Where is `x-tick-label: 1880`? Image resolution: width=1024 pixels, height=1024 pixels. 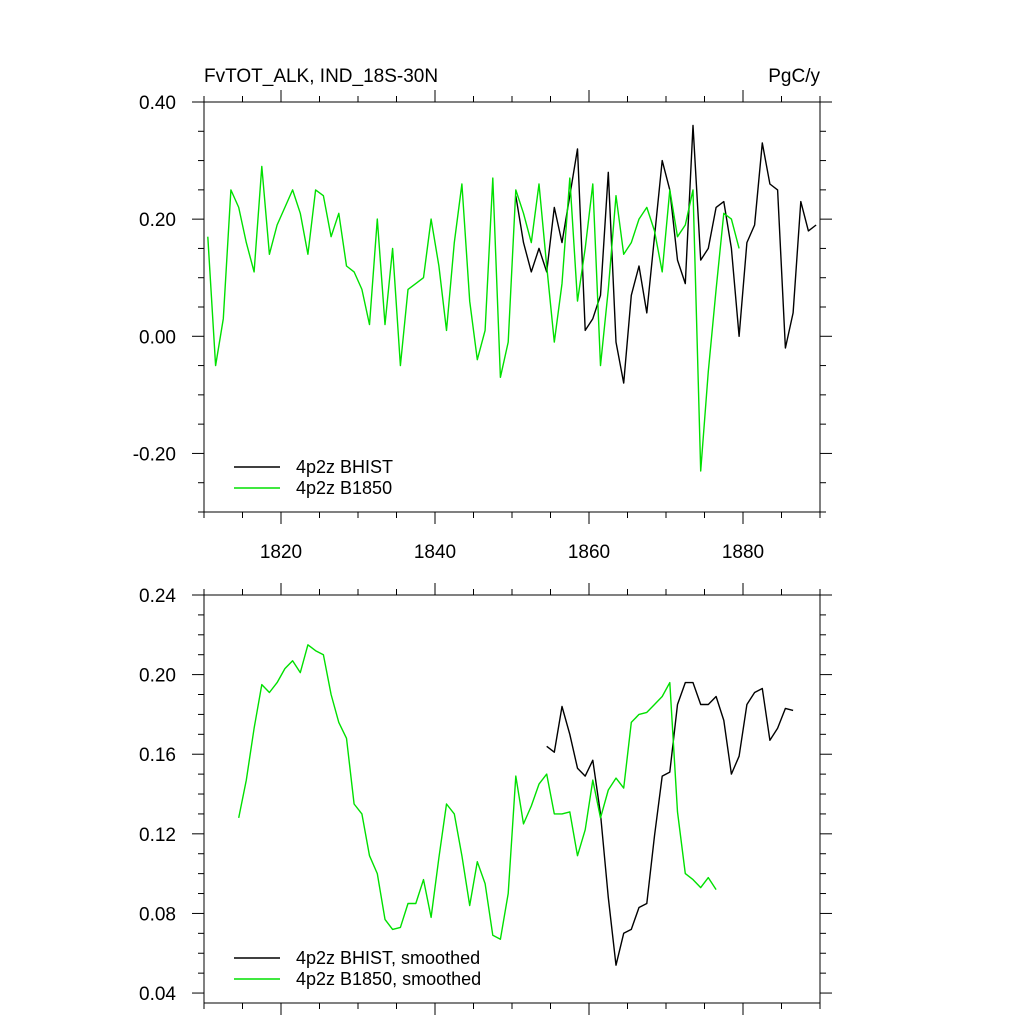
x-tick-label: 1880 is located at coordinates (743, 552).